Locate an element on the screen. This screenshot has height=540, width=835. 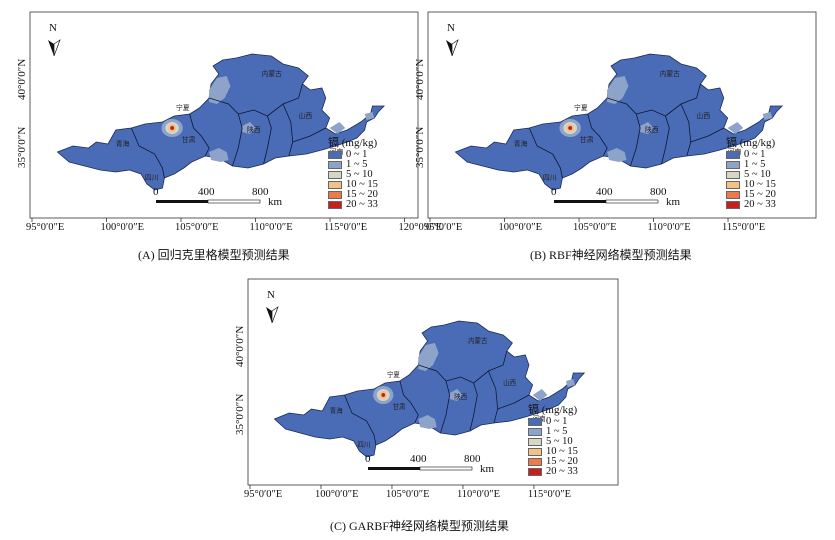
north-arrow is located at coordinates (452, 48).